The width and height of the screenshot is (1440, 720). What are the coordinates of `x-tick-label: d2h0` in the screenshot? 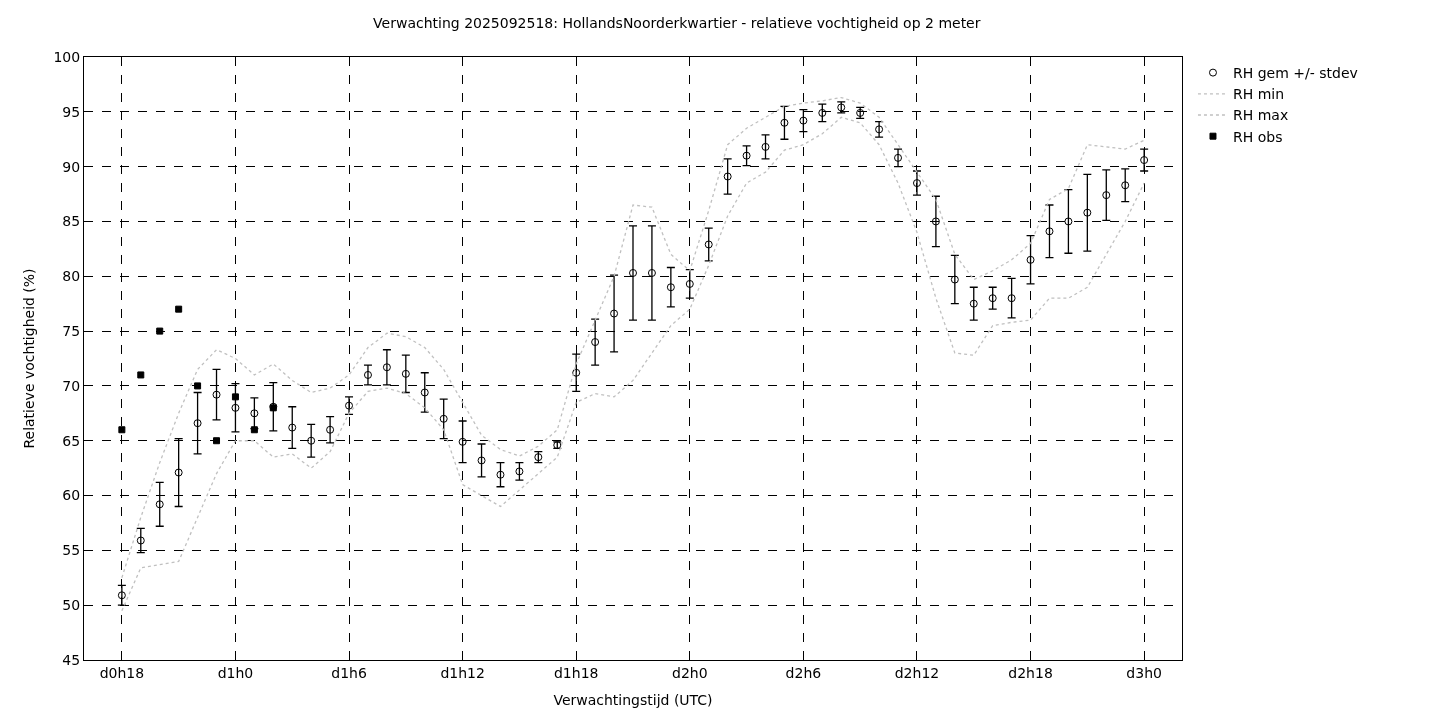 It's located at (690, 672).